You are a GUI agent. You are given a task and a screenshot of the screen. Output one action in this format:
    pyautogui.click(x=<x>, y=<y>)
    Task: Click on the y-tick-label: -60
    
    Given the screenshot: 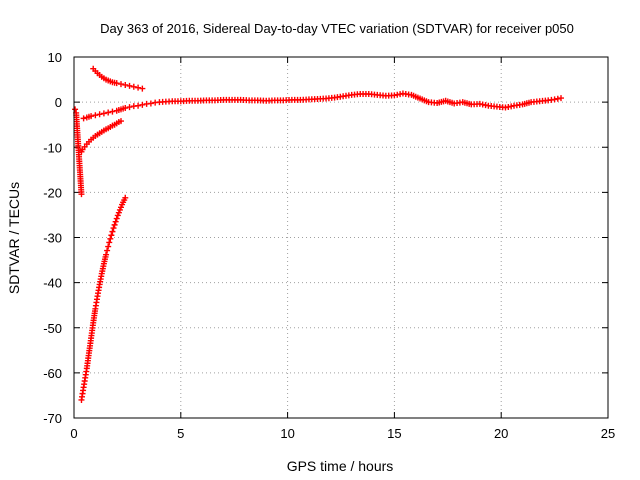 What is the action you would take?
    pyautogui.click(x=52, y=373)
    